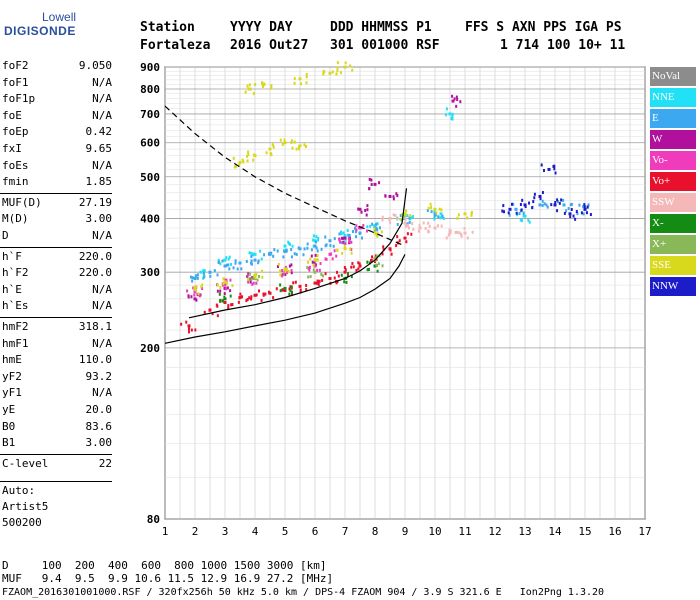  I want to click on series-e, so click(389, 240).